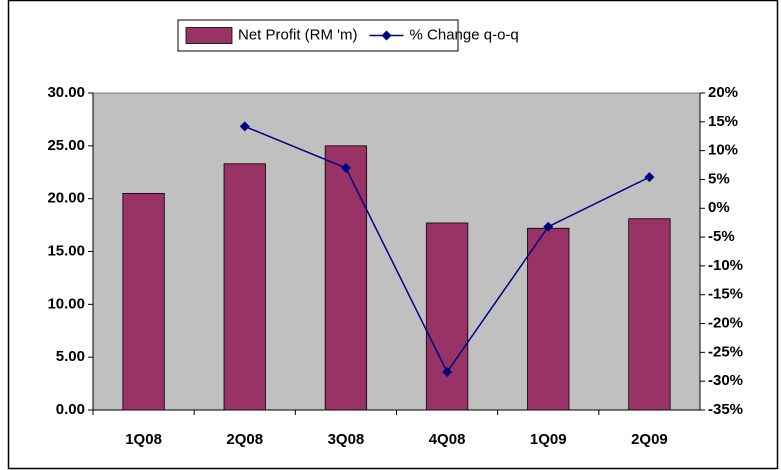  I want to click on y-tick-label: 20.00, so click(66, 198).